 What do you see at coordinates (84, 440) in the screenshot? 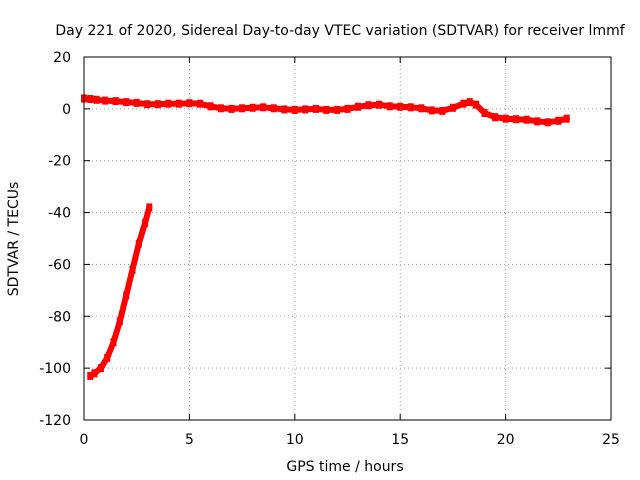
I see `x-tick-label: 0` at bounding box center [84, 440].